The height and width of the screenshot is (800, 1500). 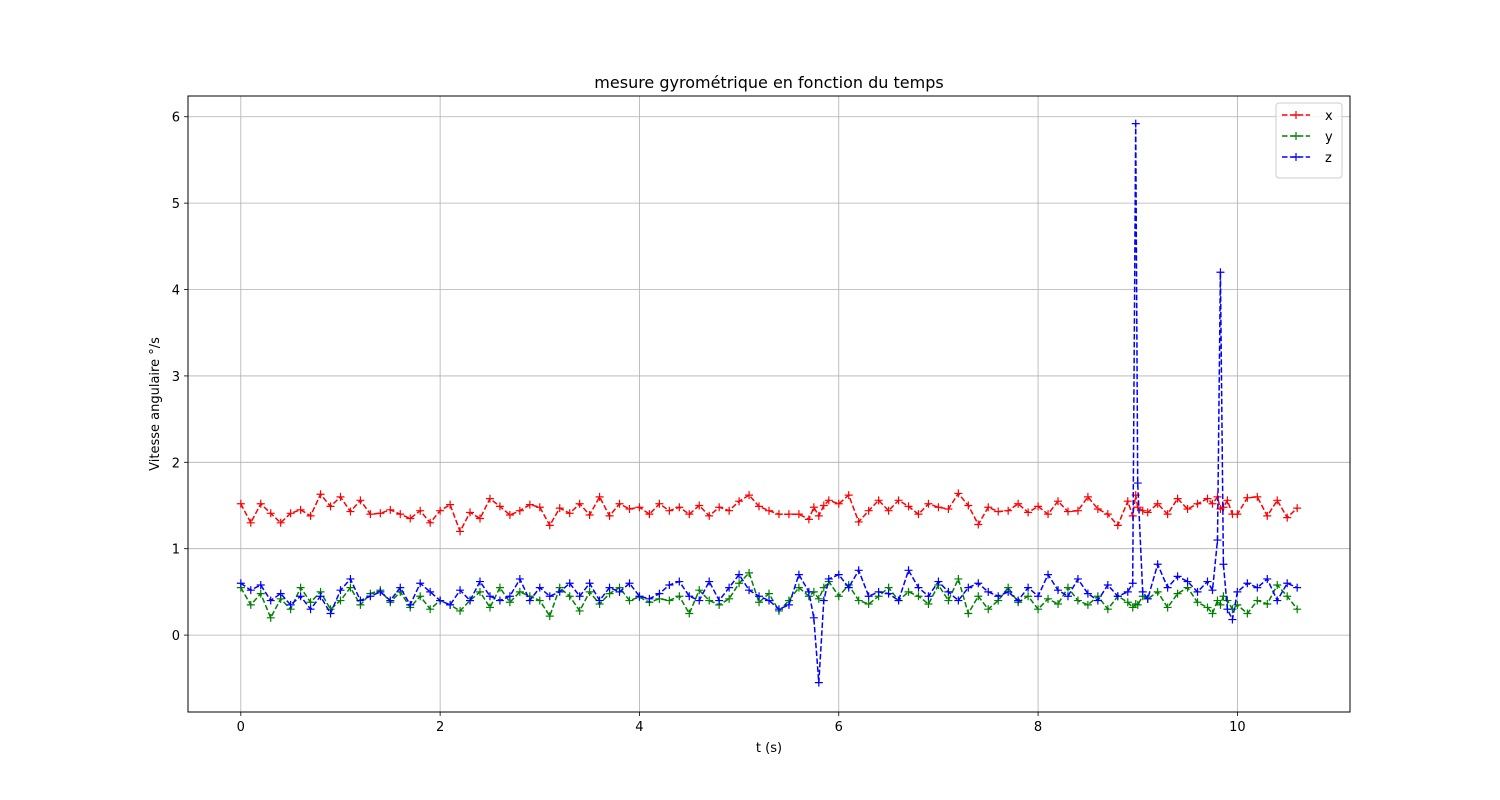 I want to click on x-tick-label: 8, so click(x=1038, y=727).